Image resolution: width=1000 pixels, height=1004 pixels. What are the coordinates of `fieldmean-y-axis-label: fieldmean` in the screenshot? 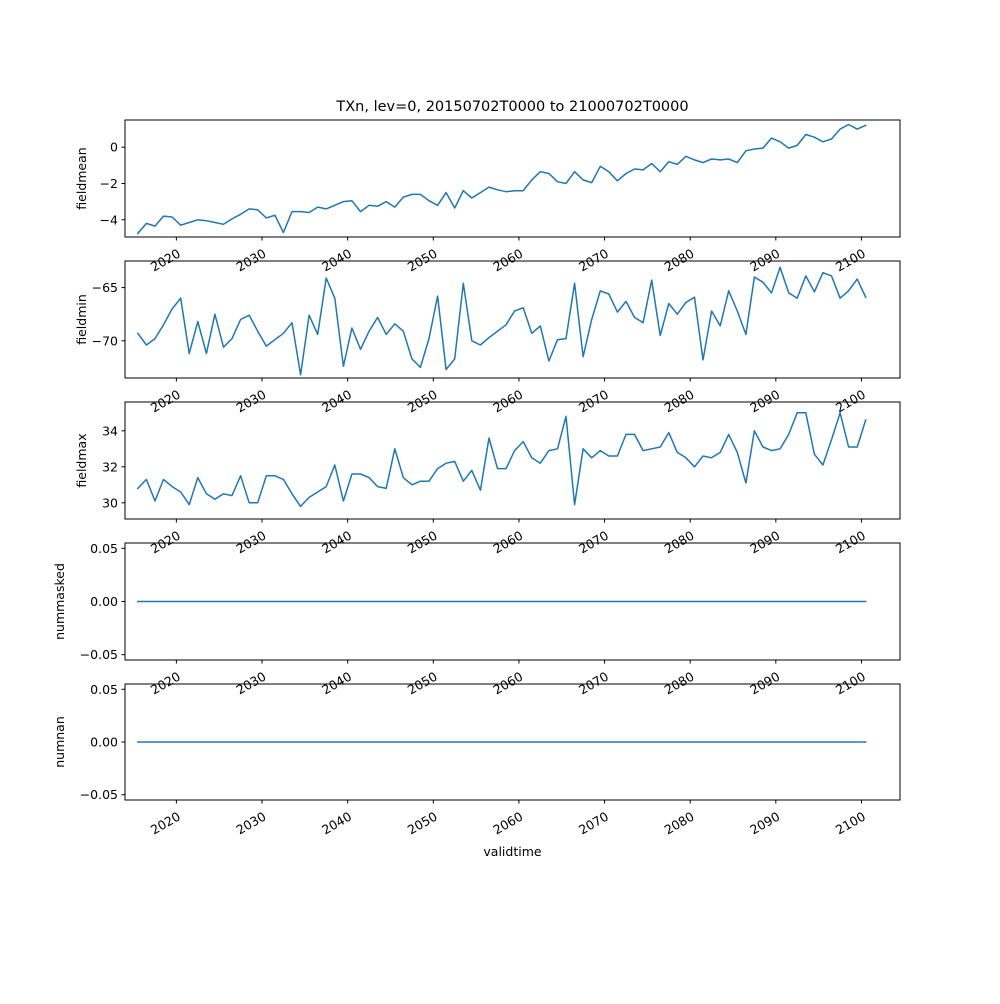 It's located at (81, 178).